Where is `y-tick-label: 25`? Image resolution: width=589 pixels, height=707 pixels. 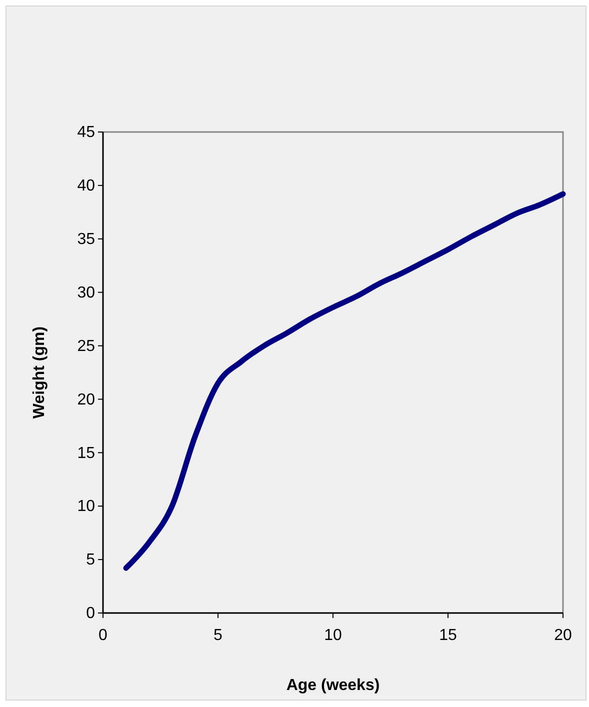
y-tick-label: 25 is located at coordinates (86, 346).